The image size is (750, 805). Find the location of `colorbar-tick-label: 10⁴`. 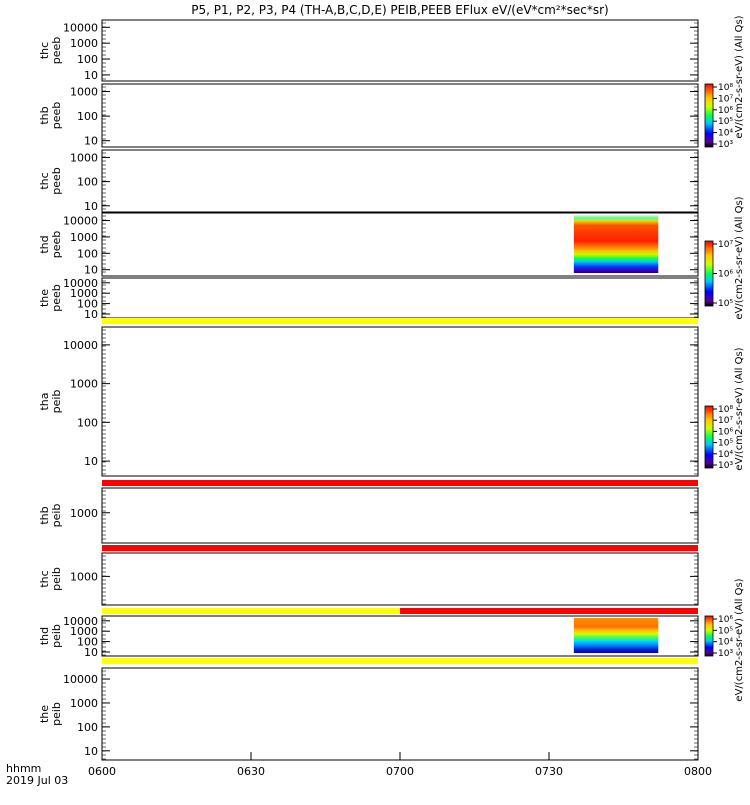

colorbar-tick-label: 10⁴ is located at coordinates (725, 134).